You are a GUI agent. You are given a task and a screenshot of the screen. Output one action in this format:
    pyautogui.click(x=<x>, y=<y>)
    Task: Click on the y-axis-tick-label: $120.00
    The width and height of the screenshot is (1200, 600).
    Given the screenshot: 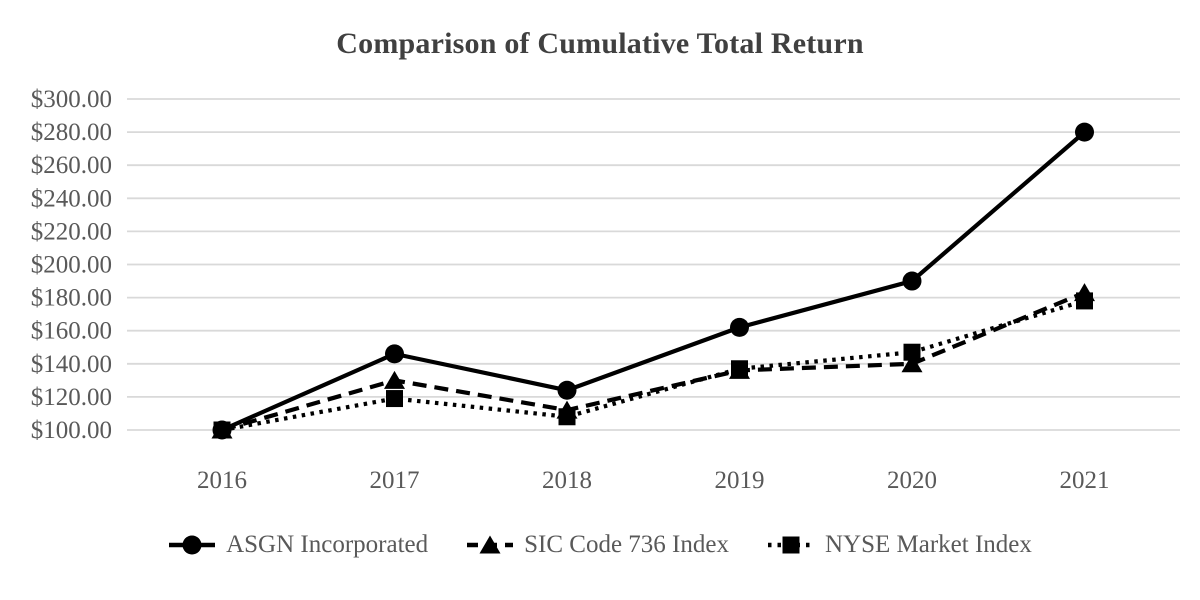 What is the action you would take?
    pyautogui.click(x=71, y=397)
    